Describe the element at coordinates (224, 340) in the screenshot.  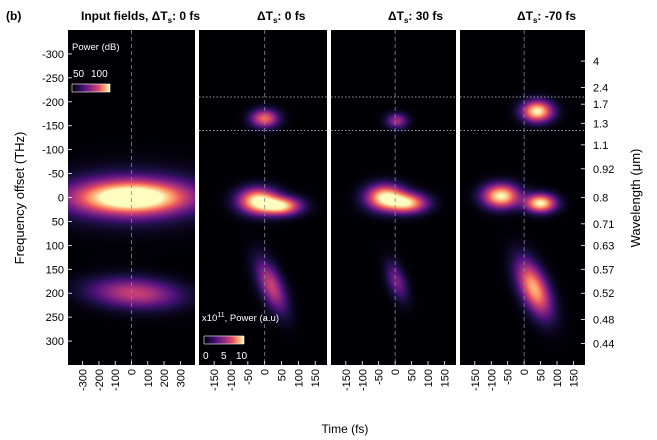
I see `colorbar-au-bar` at that location.